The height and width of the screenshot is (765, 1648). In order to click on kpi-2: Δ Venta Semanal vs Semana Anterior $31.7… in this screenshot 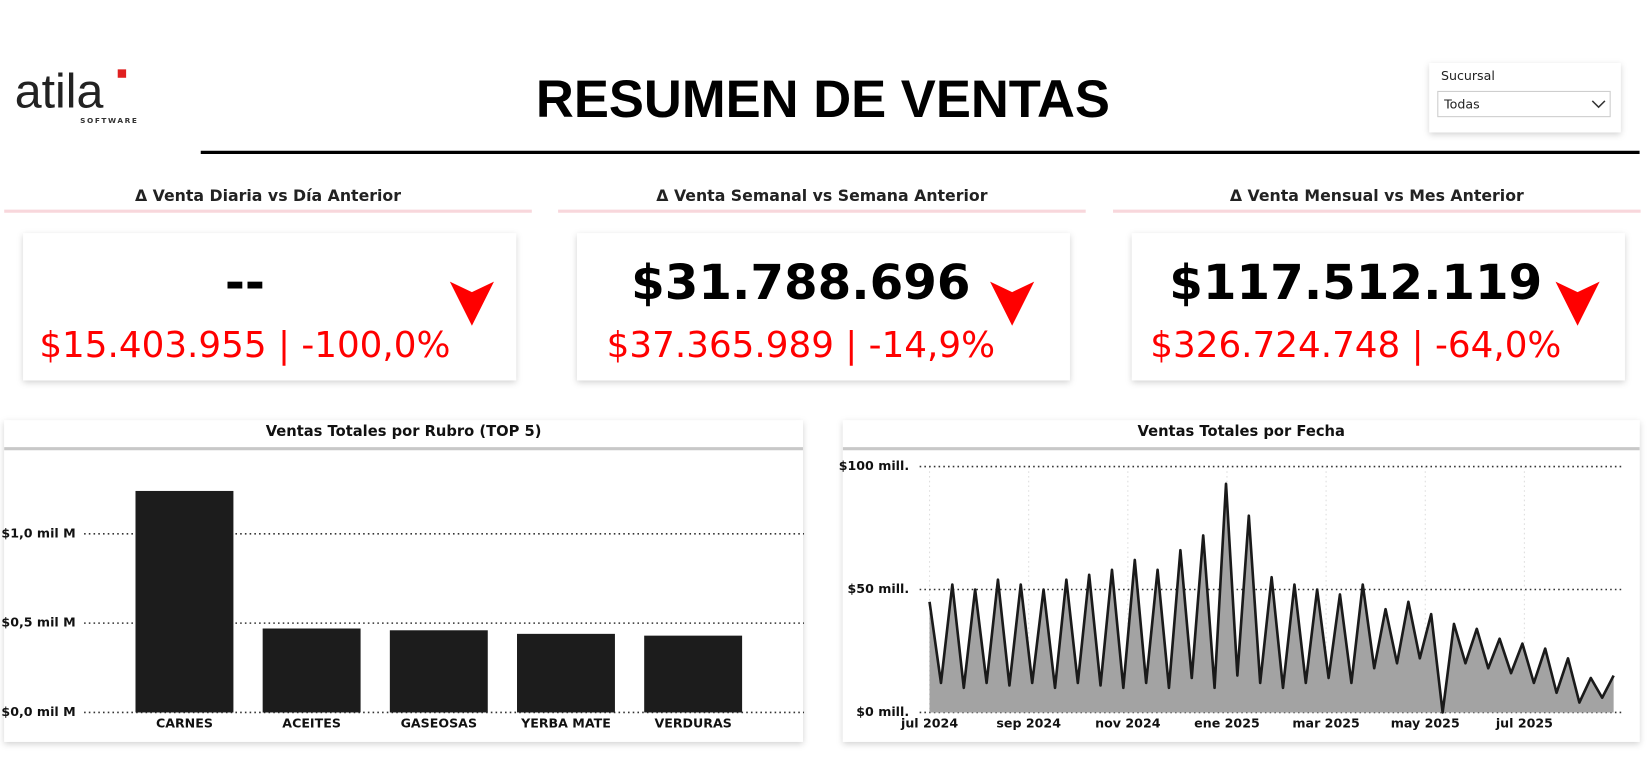, I will do `click(822, 283)`.